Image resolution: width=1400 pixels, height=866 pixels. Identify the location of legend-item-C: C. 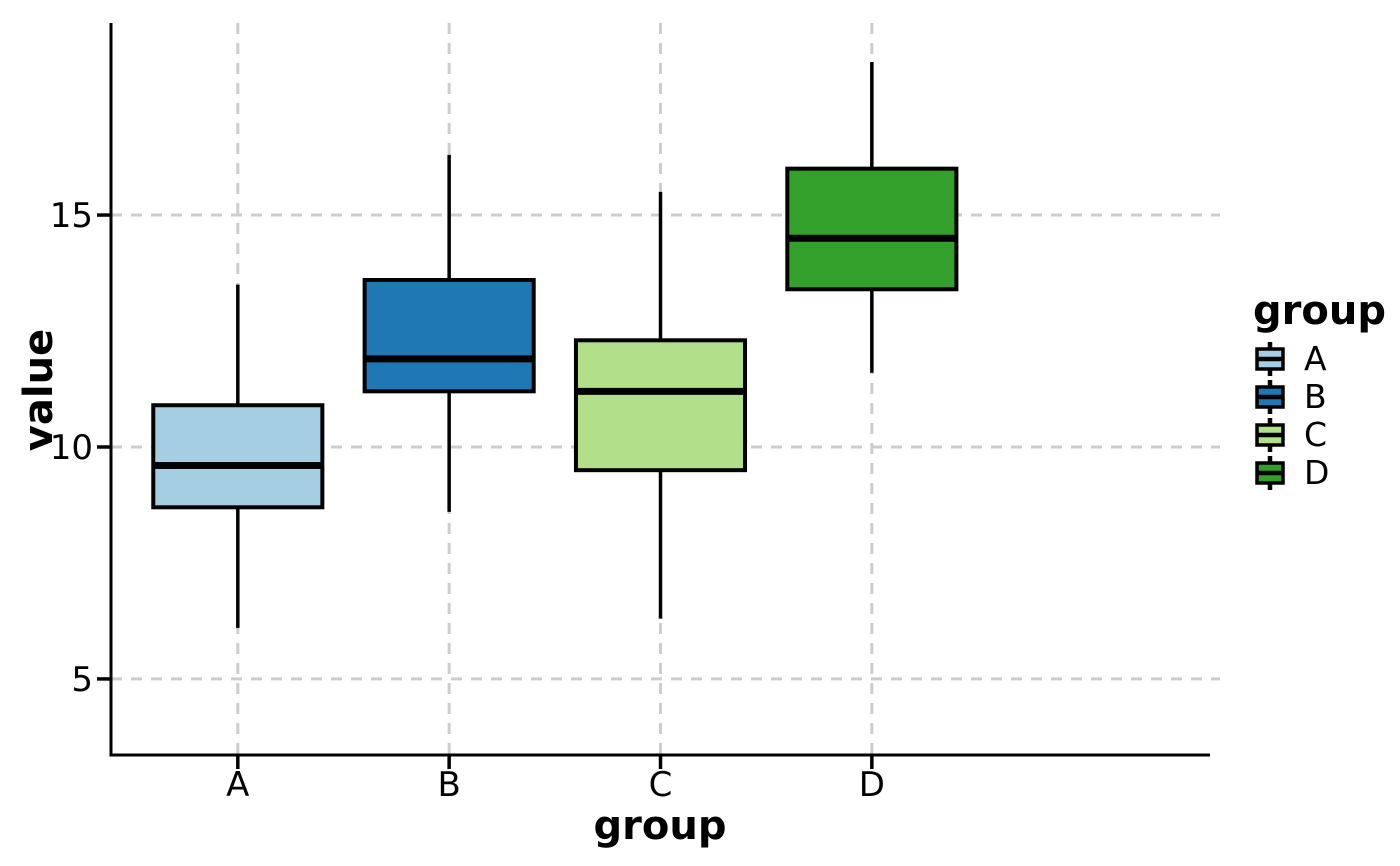
(1319, 435).